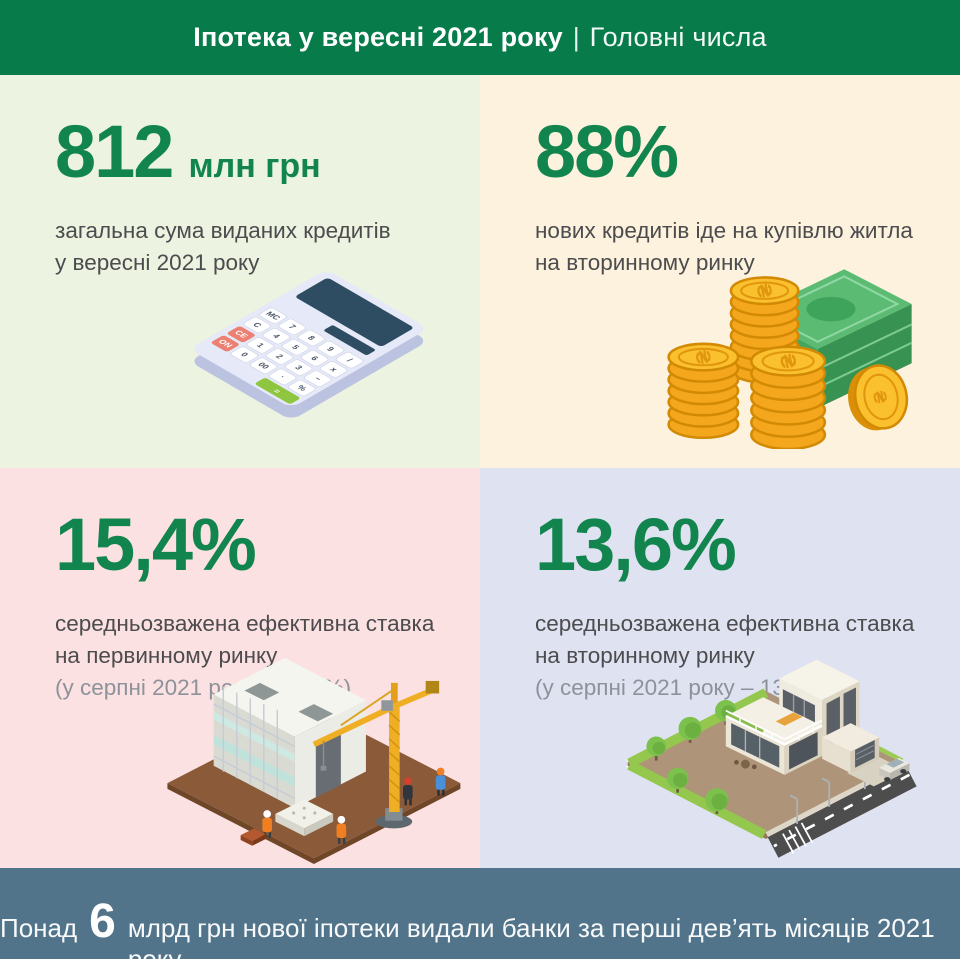  What do you see at coordinates (292, 327) in the screenshot?
I see `calc-key-label: 7` at bounding box center [292, 327].